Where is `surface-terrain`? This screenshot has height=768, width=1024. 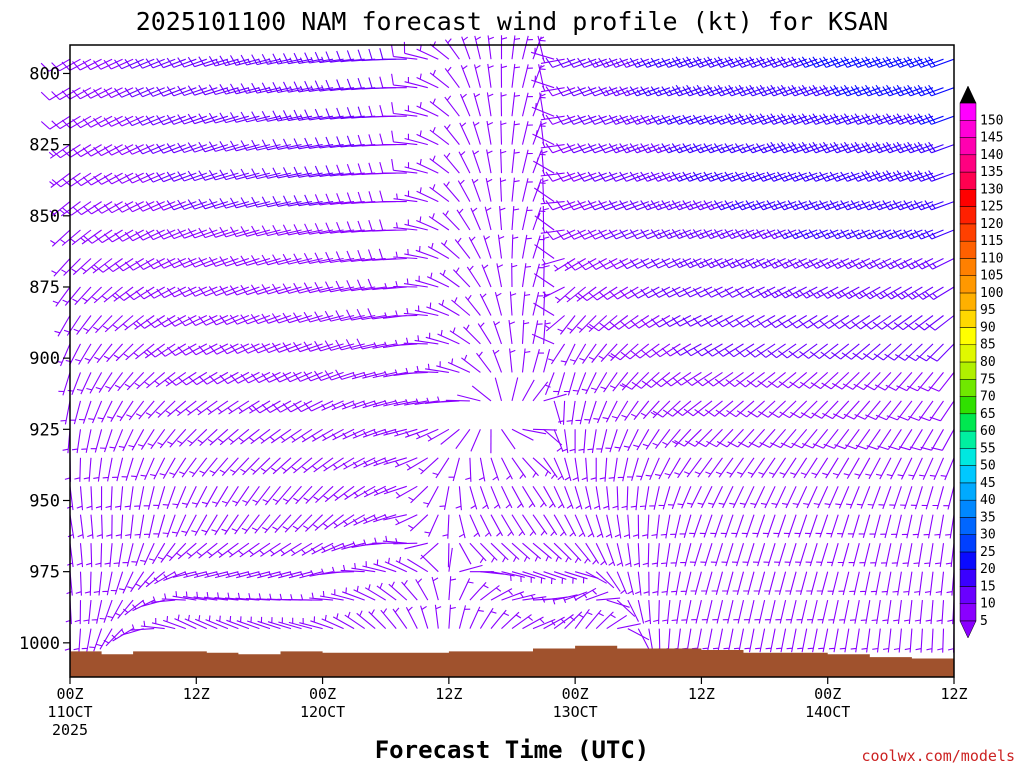
surface-terrain is located at coordinates (512, 661).